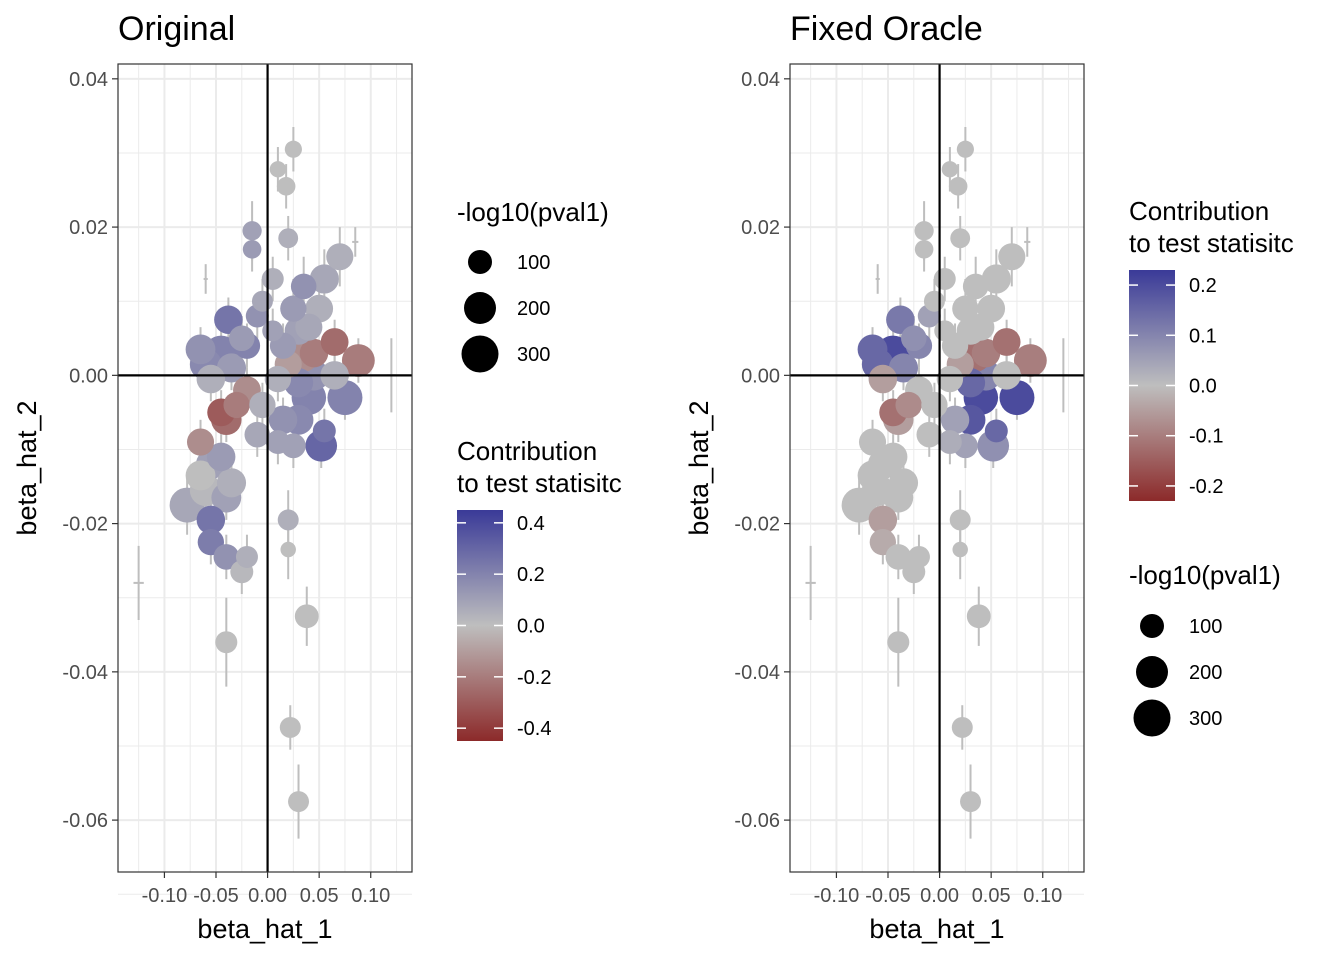 The width and height of the screenshot is (1344, 960). What do you see at coordinates (533, 355) in the screenshot?
I see `size-legend-label: 300` at bounding box center [533, 355].